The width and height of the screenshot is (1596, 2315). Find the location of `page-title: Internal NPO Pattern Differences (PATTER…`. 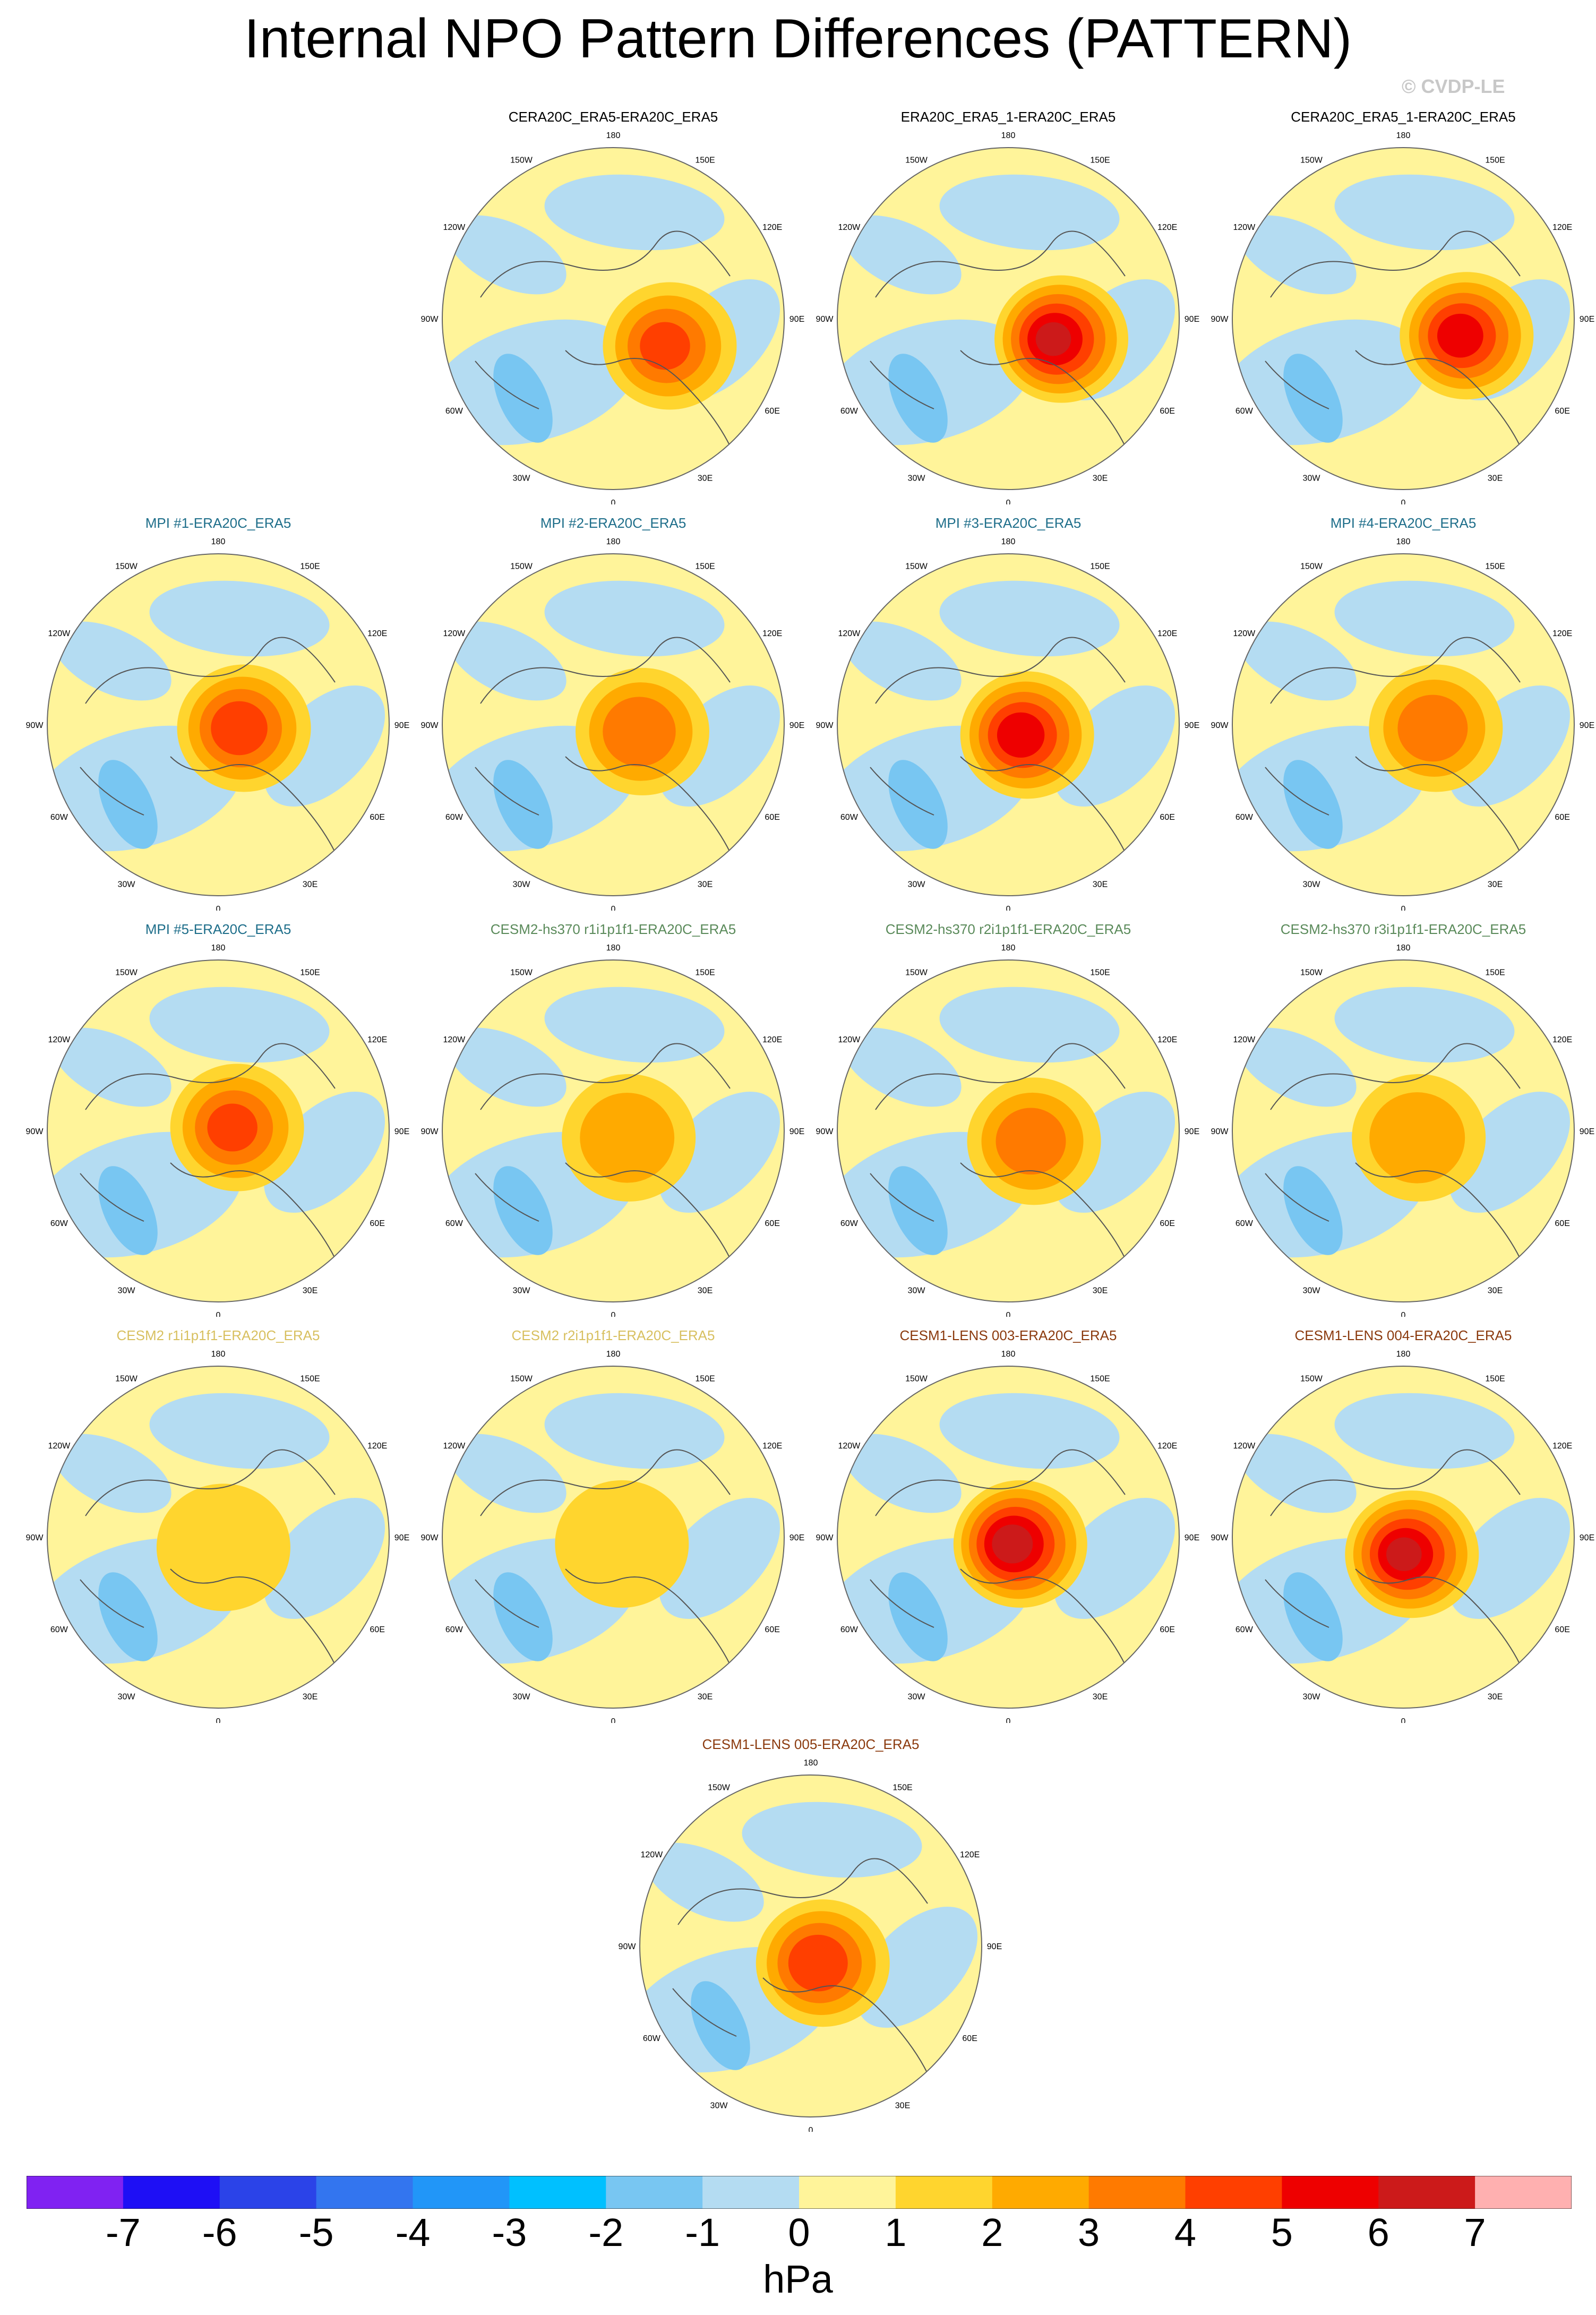

page-title: Internal NPO Pattern Differences (PATTER… is located at coordinates (798, 39).